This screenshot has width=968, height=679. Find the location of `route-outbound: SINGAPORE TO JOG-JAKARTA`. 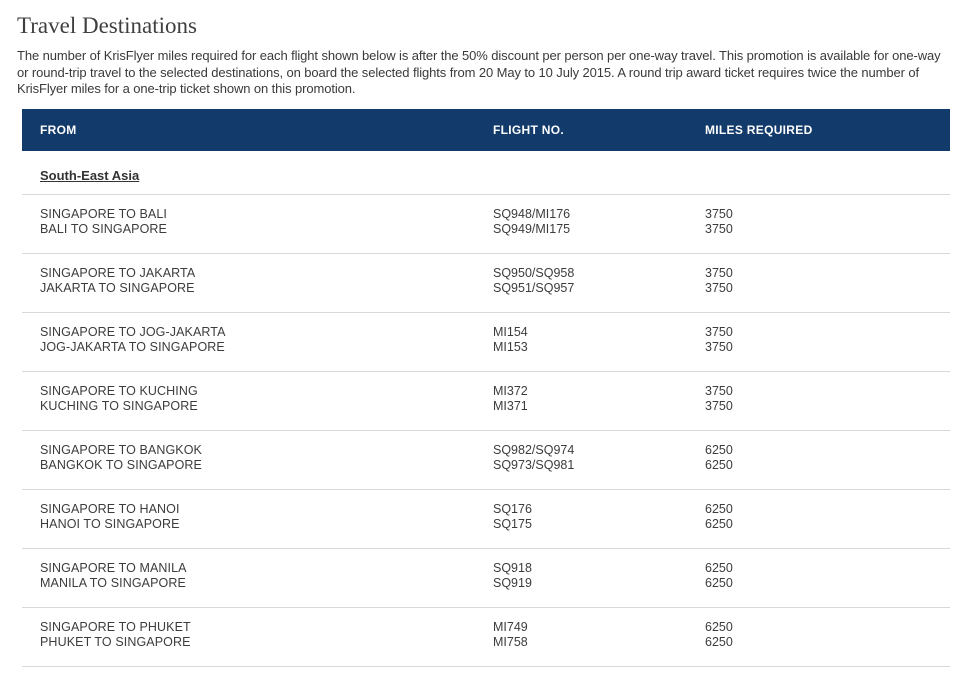

route-outbound: SINGAPORE TO JOG-JAKARTA is located at coordinates (133, 331).